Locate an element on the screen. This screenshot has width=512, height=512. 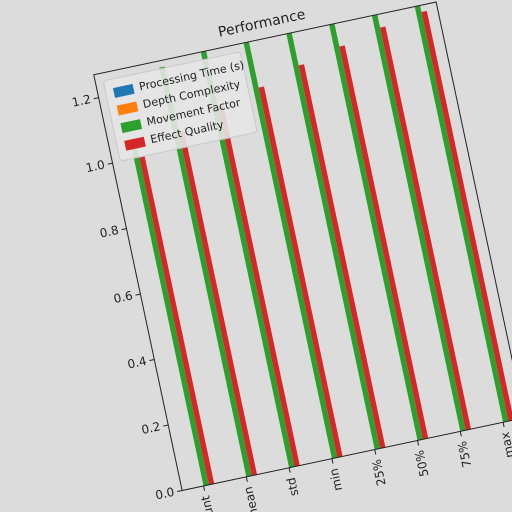
x-tick-label: 75% is located at coordinates (464, 454).